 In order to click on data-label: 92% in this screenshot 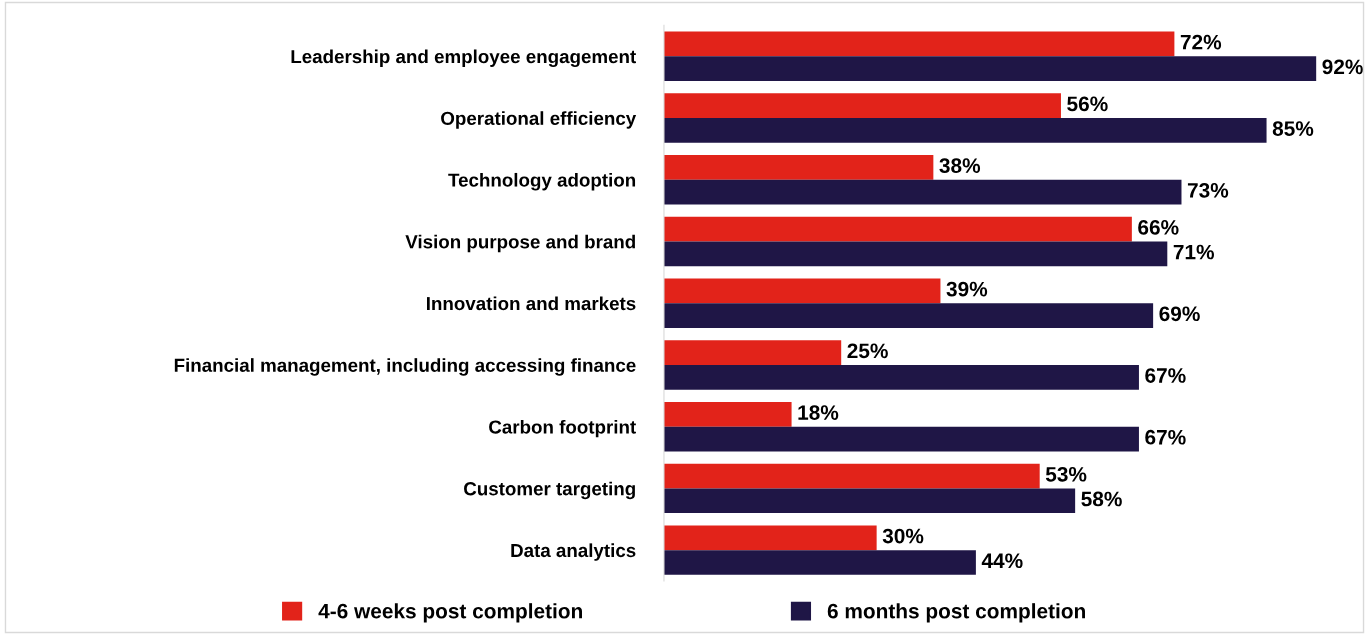, I will do `click(1342, 67)`.